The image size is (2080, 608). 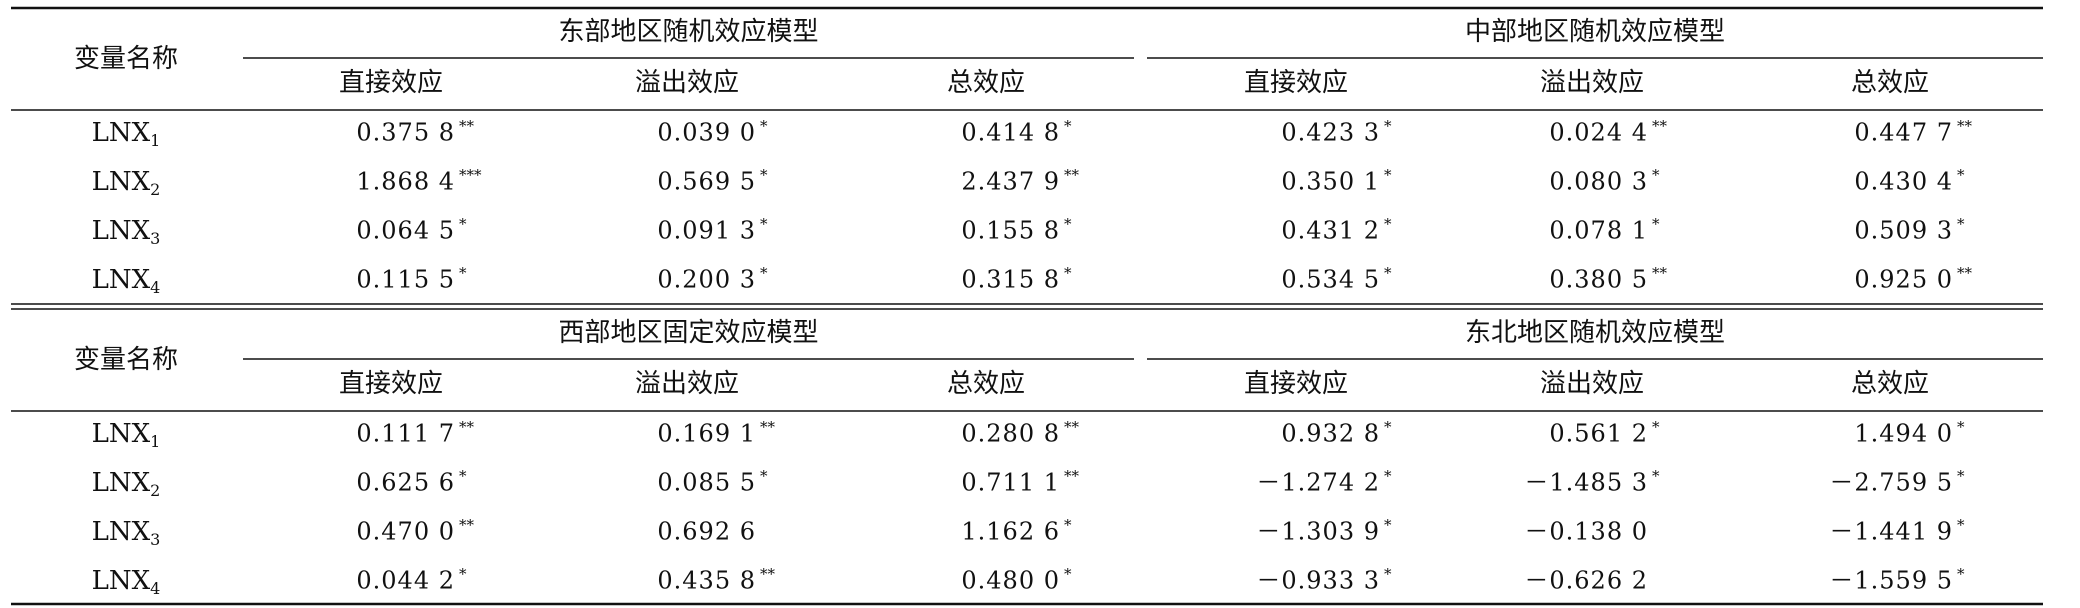 I want to click on cell-value: 0.625 6, so click(x=405, y=483).